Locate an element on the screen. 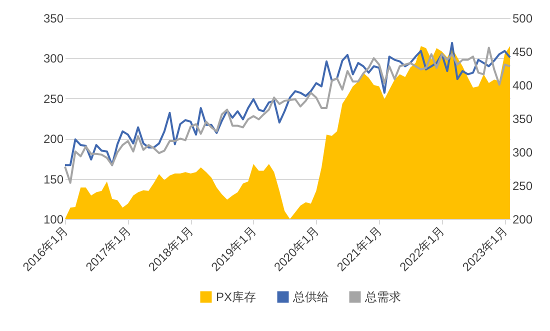 This screenshot has height=331, width=550. legend-label: PX库存 is located at coordinates (236, 297).